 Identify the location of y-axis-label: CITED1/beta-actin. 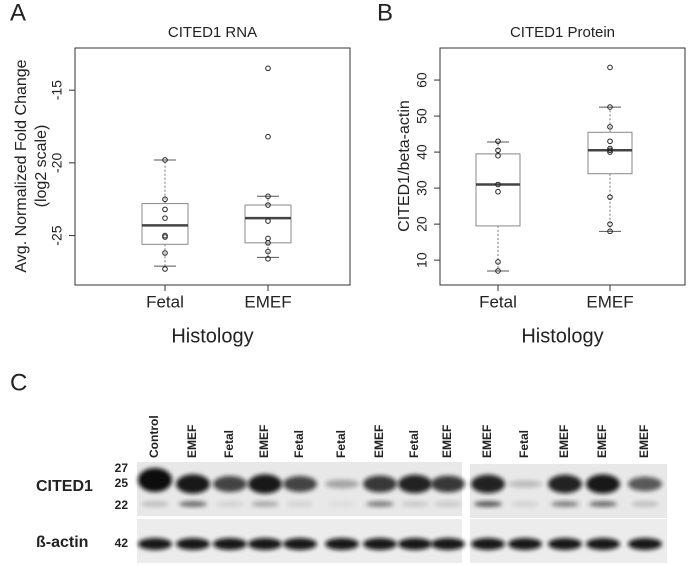
(404, 166).